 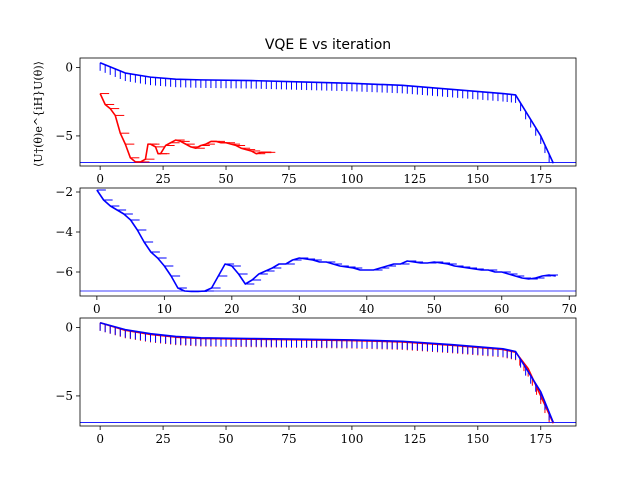 I want to click on x-tick-label: 20, so click(x=231, y=309).